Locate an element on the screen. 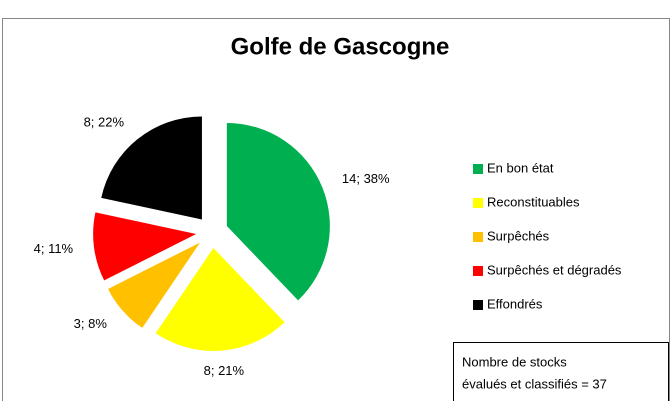  data-label: 8; 22% is located at coordinates (104, 122).